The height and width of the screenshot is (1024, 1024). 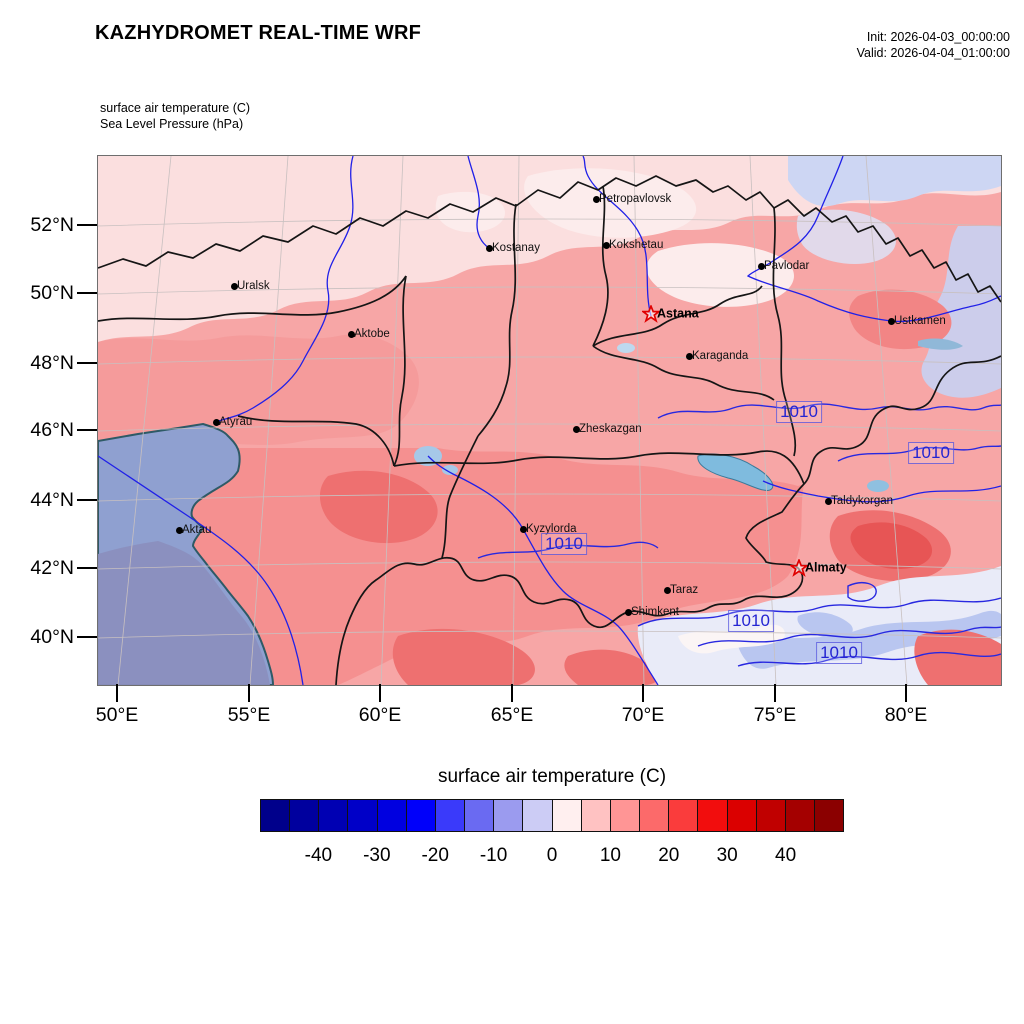 What do you see at coordinates (862, 500) in the screenshot?
I see `city-label: Taldykorgan` at bounding box center [862, 500].